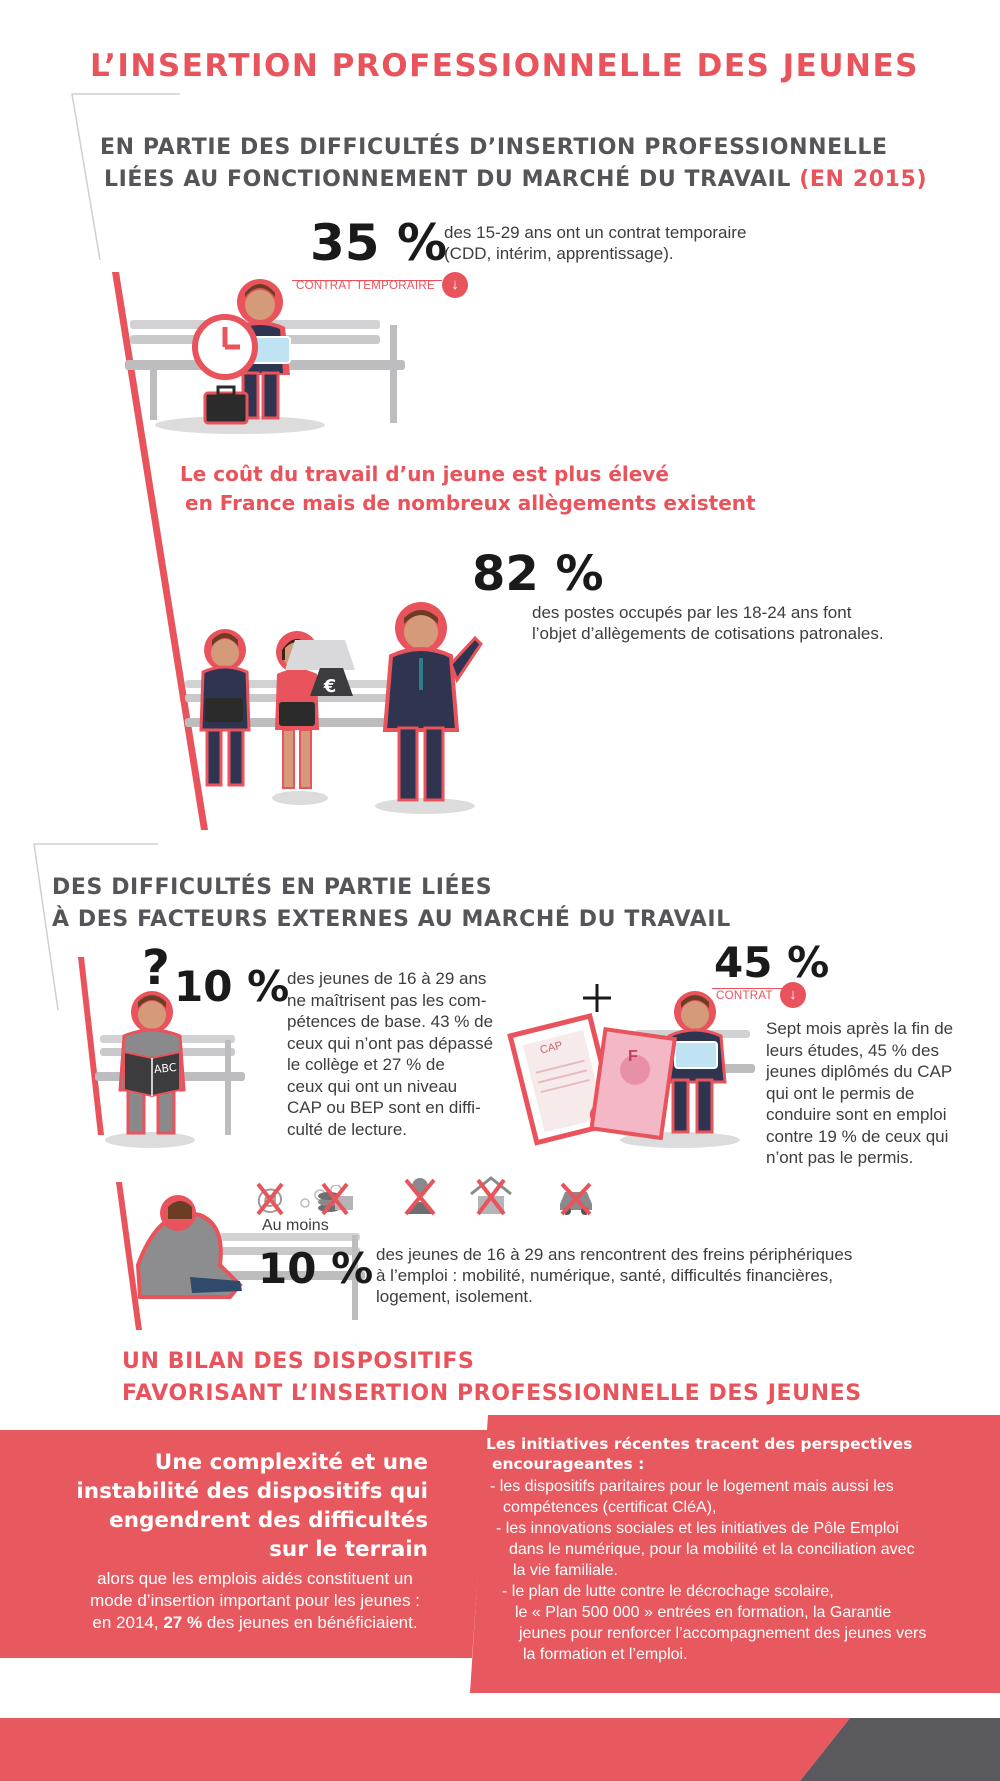 Image resolution: width=1000 pixels, height=1781 pixels. Describe the element at coordinates (156, 968) in the screenshot. I see `question-mark-icon: ?` at that location.